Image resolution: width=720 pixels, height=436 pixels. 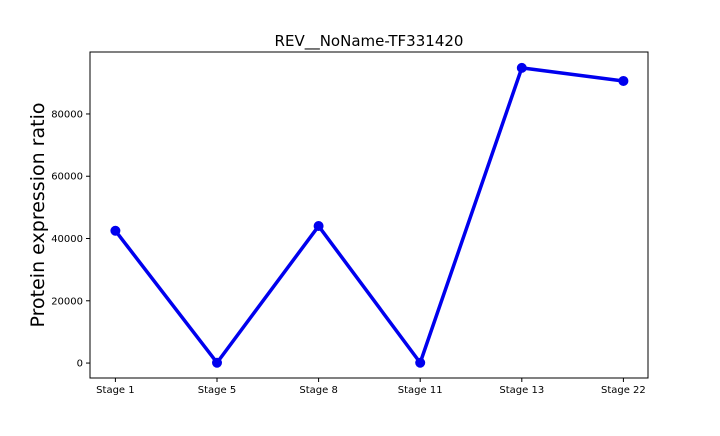 I want to click on x-tick-label: Stage 11, so click(x=420, y=390).